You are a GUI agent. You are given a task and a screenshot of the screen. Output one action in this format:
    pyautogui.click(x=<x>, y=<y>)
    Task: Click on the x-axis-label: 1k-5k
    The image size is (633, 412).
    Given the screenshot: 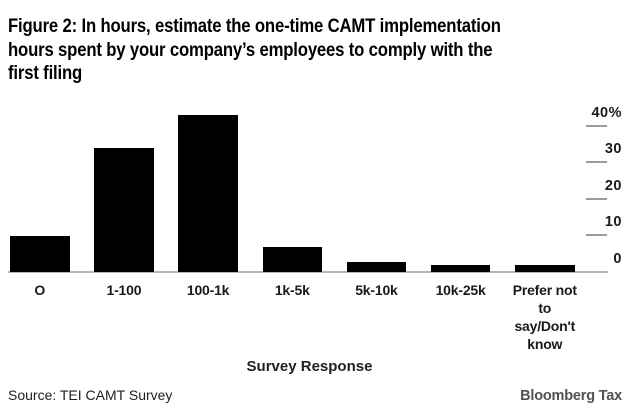 What is the action you would take?
    pyautogui.click(x=292, y=290)
    